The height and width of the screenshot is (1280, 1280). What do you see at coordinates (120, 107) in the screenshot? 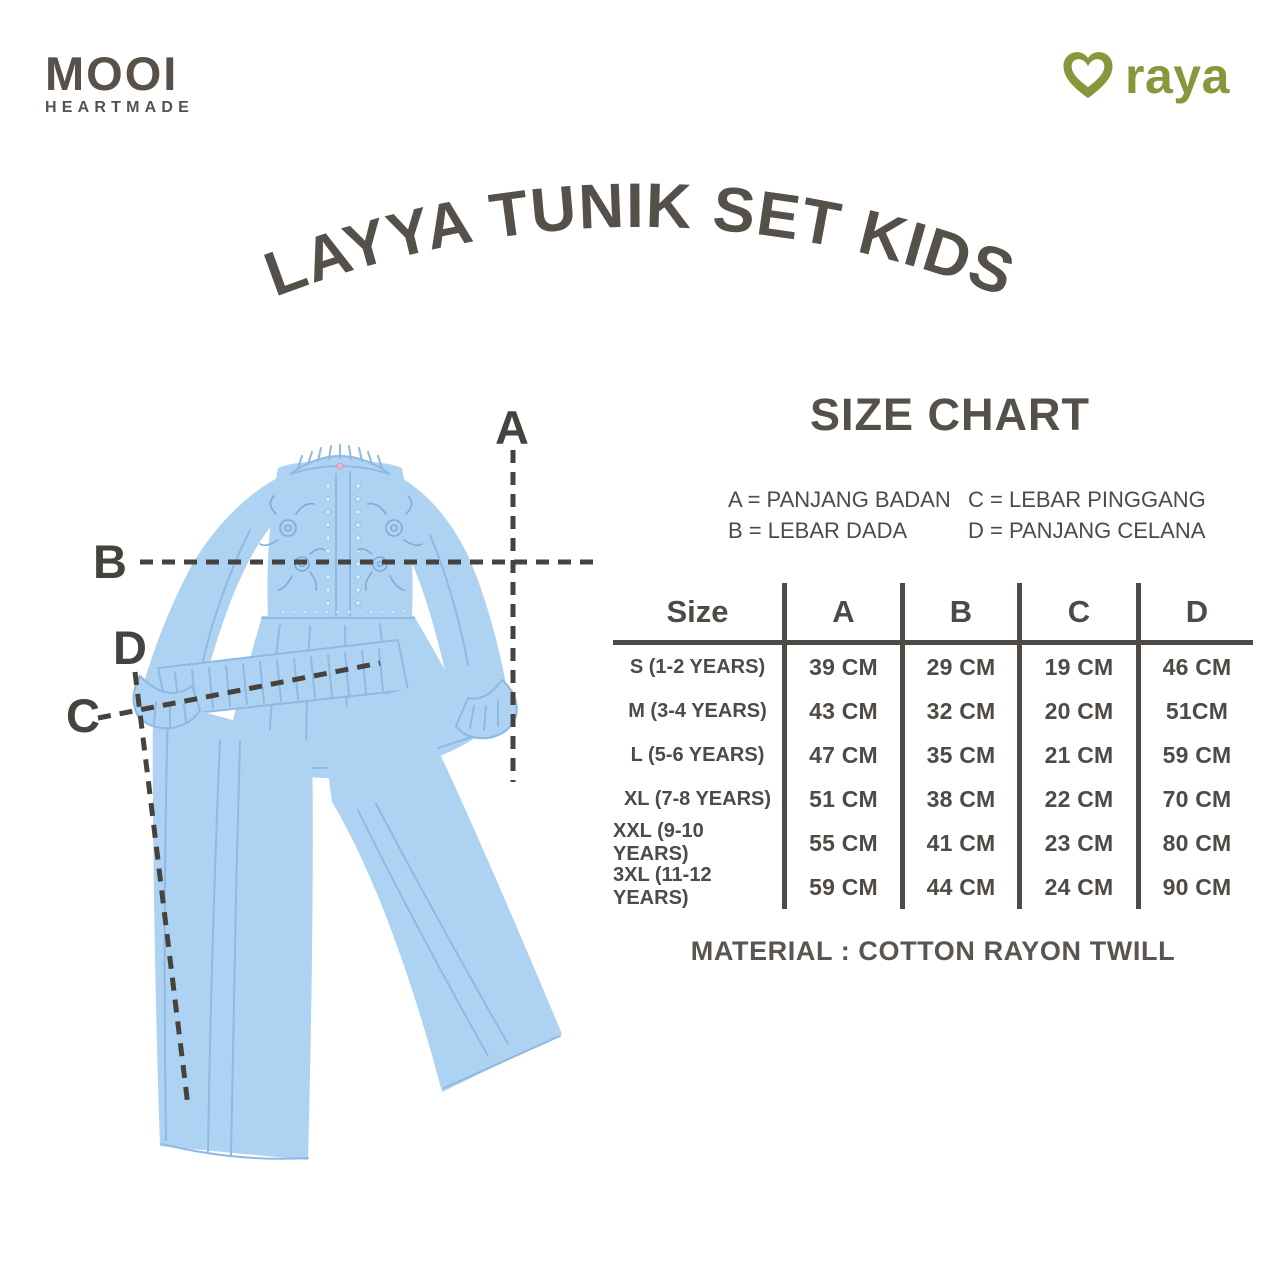
I see `mooi-tagline: HEARTMADE` at bounding box center [120, 107].